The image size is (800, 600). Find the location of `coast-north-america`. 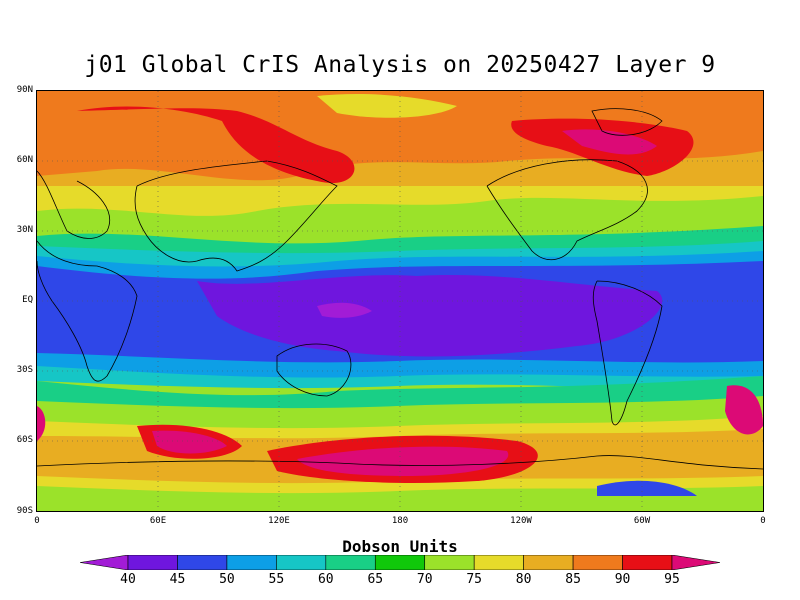

coast-north-america is located at coordinates (567, 209).